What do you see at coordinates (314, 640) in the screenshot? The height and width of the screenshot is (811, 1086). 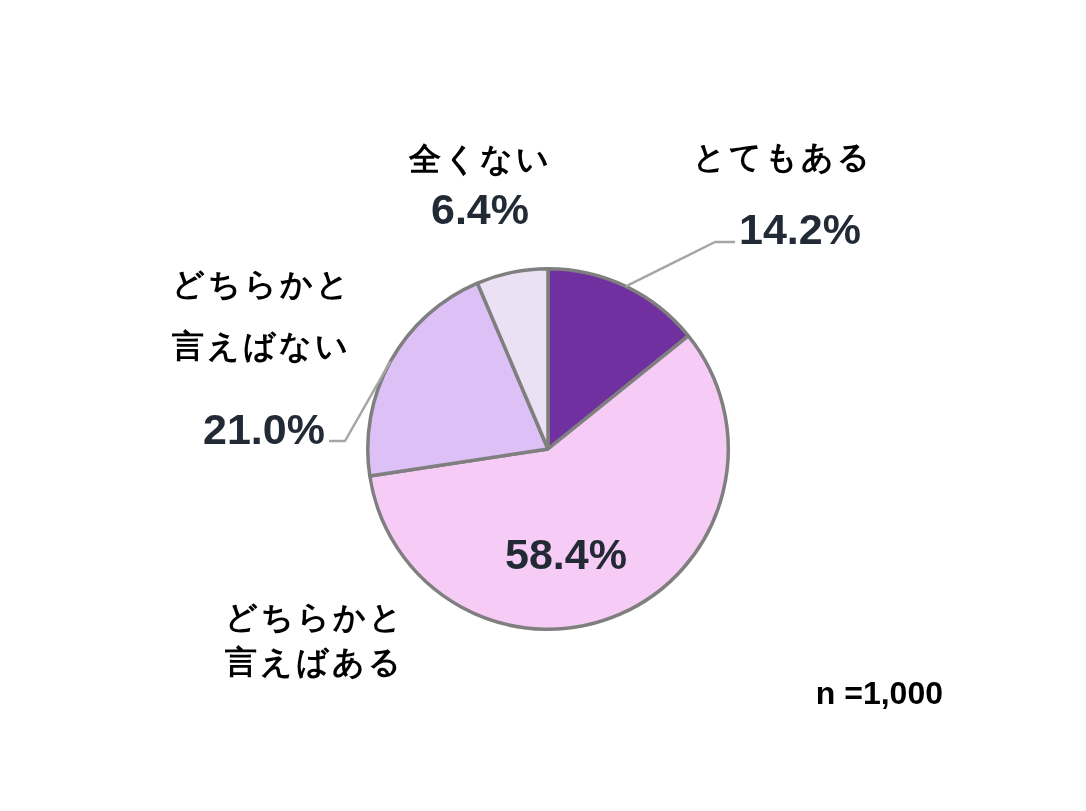 I see `slice-label: どちらかと言えばある` at bounding box center [314, 640].